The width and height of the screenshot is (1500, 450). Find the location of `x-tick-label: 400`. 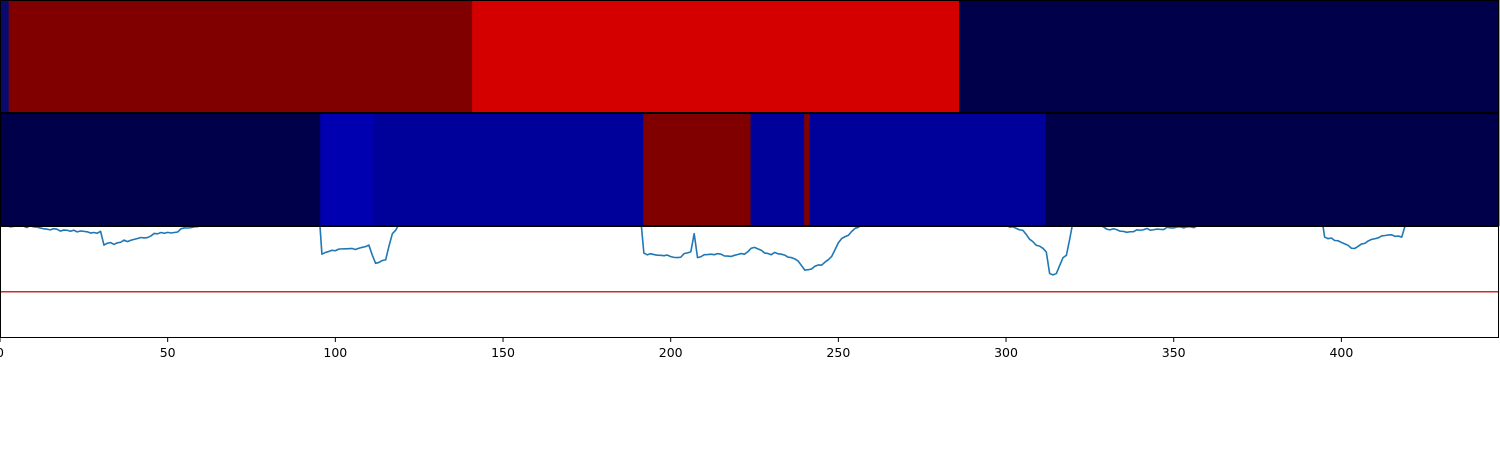

x-tick-label: 400 is located at coordinates (1341, 352).